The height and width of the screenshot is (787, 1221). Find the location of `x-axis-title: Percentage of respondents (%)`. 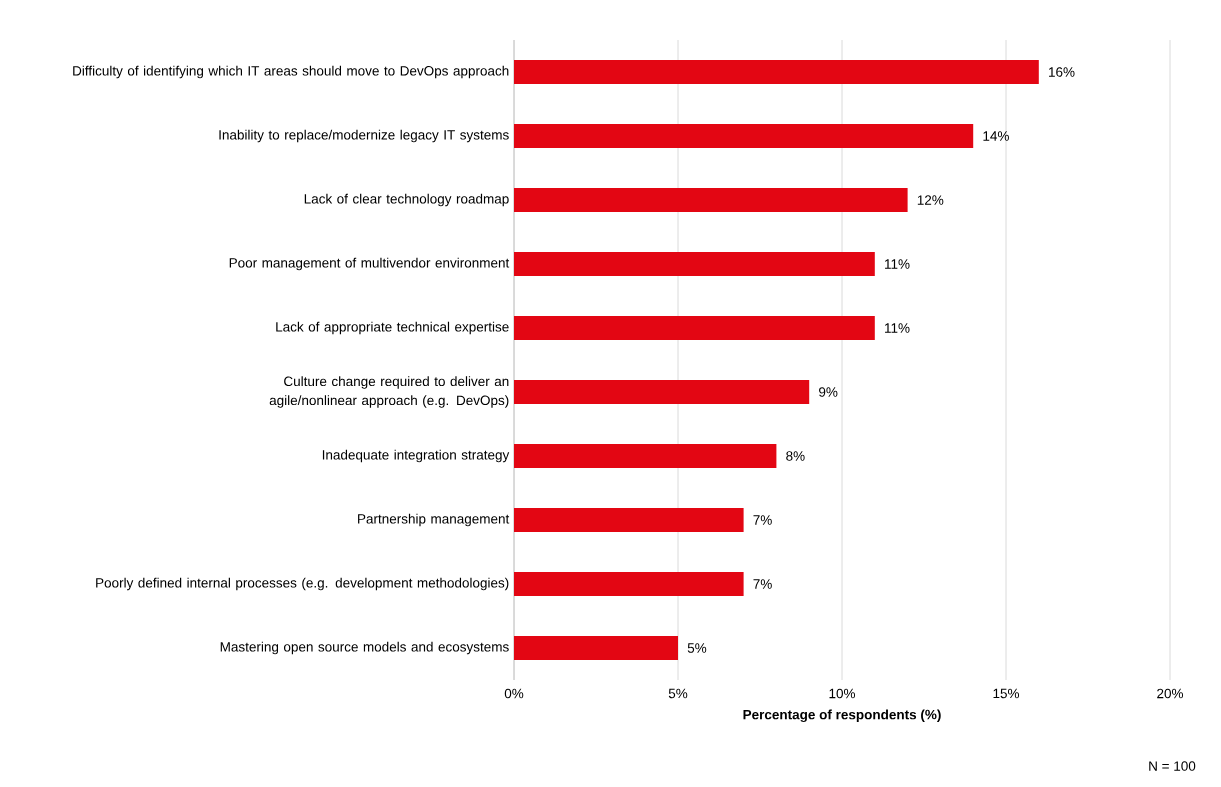

x-axis-title: Percentage of respondents (%) is located at coordinates (842, 716).